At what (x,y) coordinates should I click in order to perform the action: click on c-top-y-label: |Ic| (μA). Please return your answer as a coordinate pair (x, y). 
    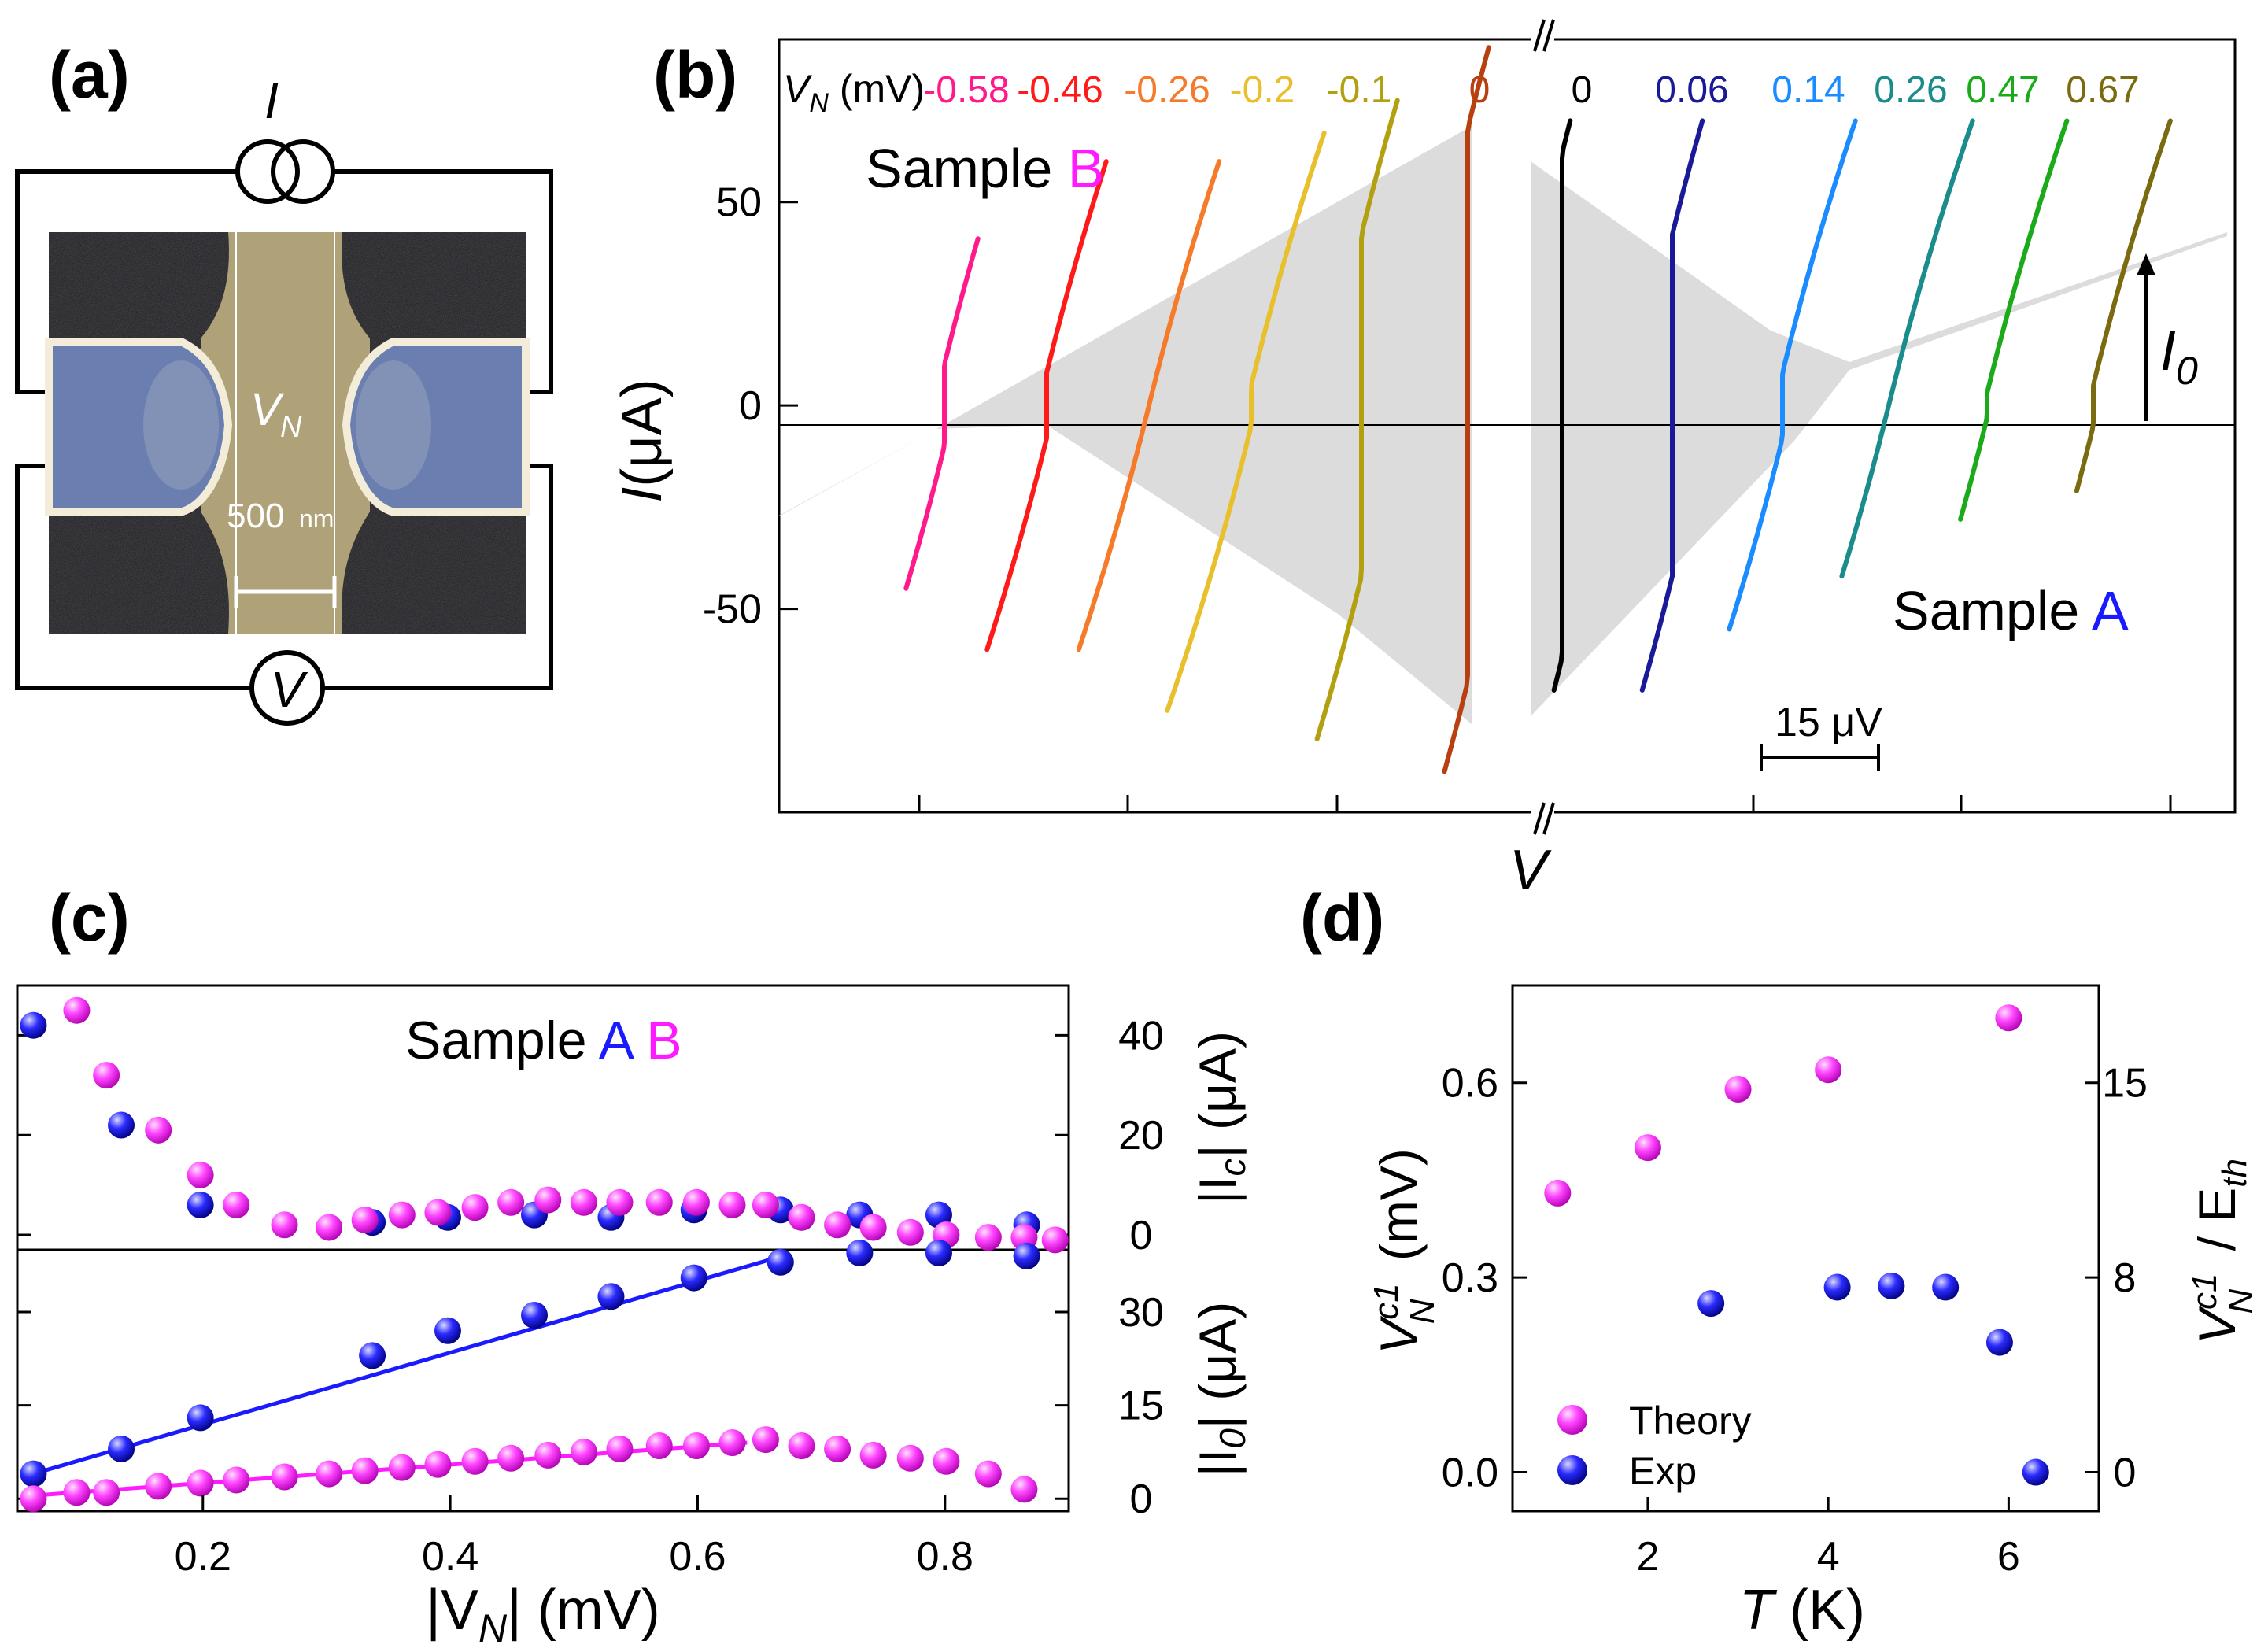
    Looking at the image, I should click on (1220, 1117).